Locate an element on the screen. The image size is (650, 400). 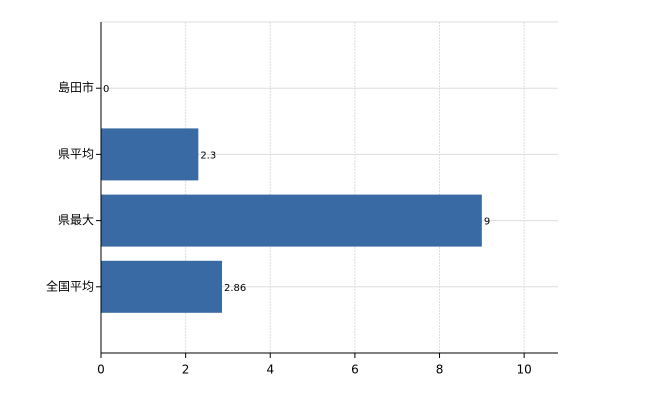
y-tick-label: 全国平均 is located at coordinates (70, 285).